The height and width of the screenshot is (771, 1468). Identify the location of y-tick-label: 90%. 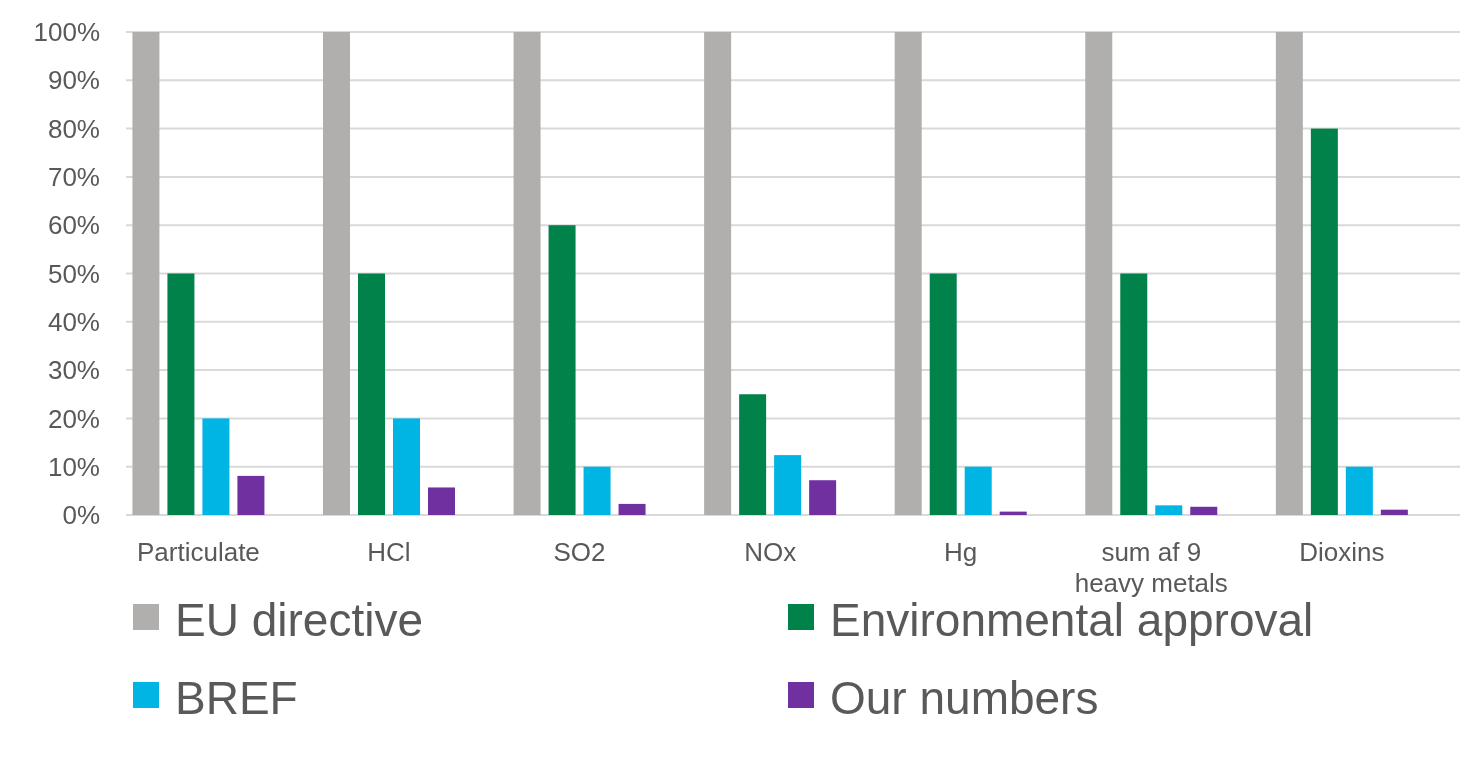
(73, 80).